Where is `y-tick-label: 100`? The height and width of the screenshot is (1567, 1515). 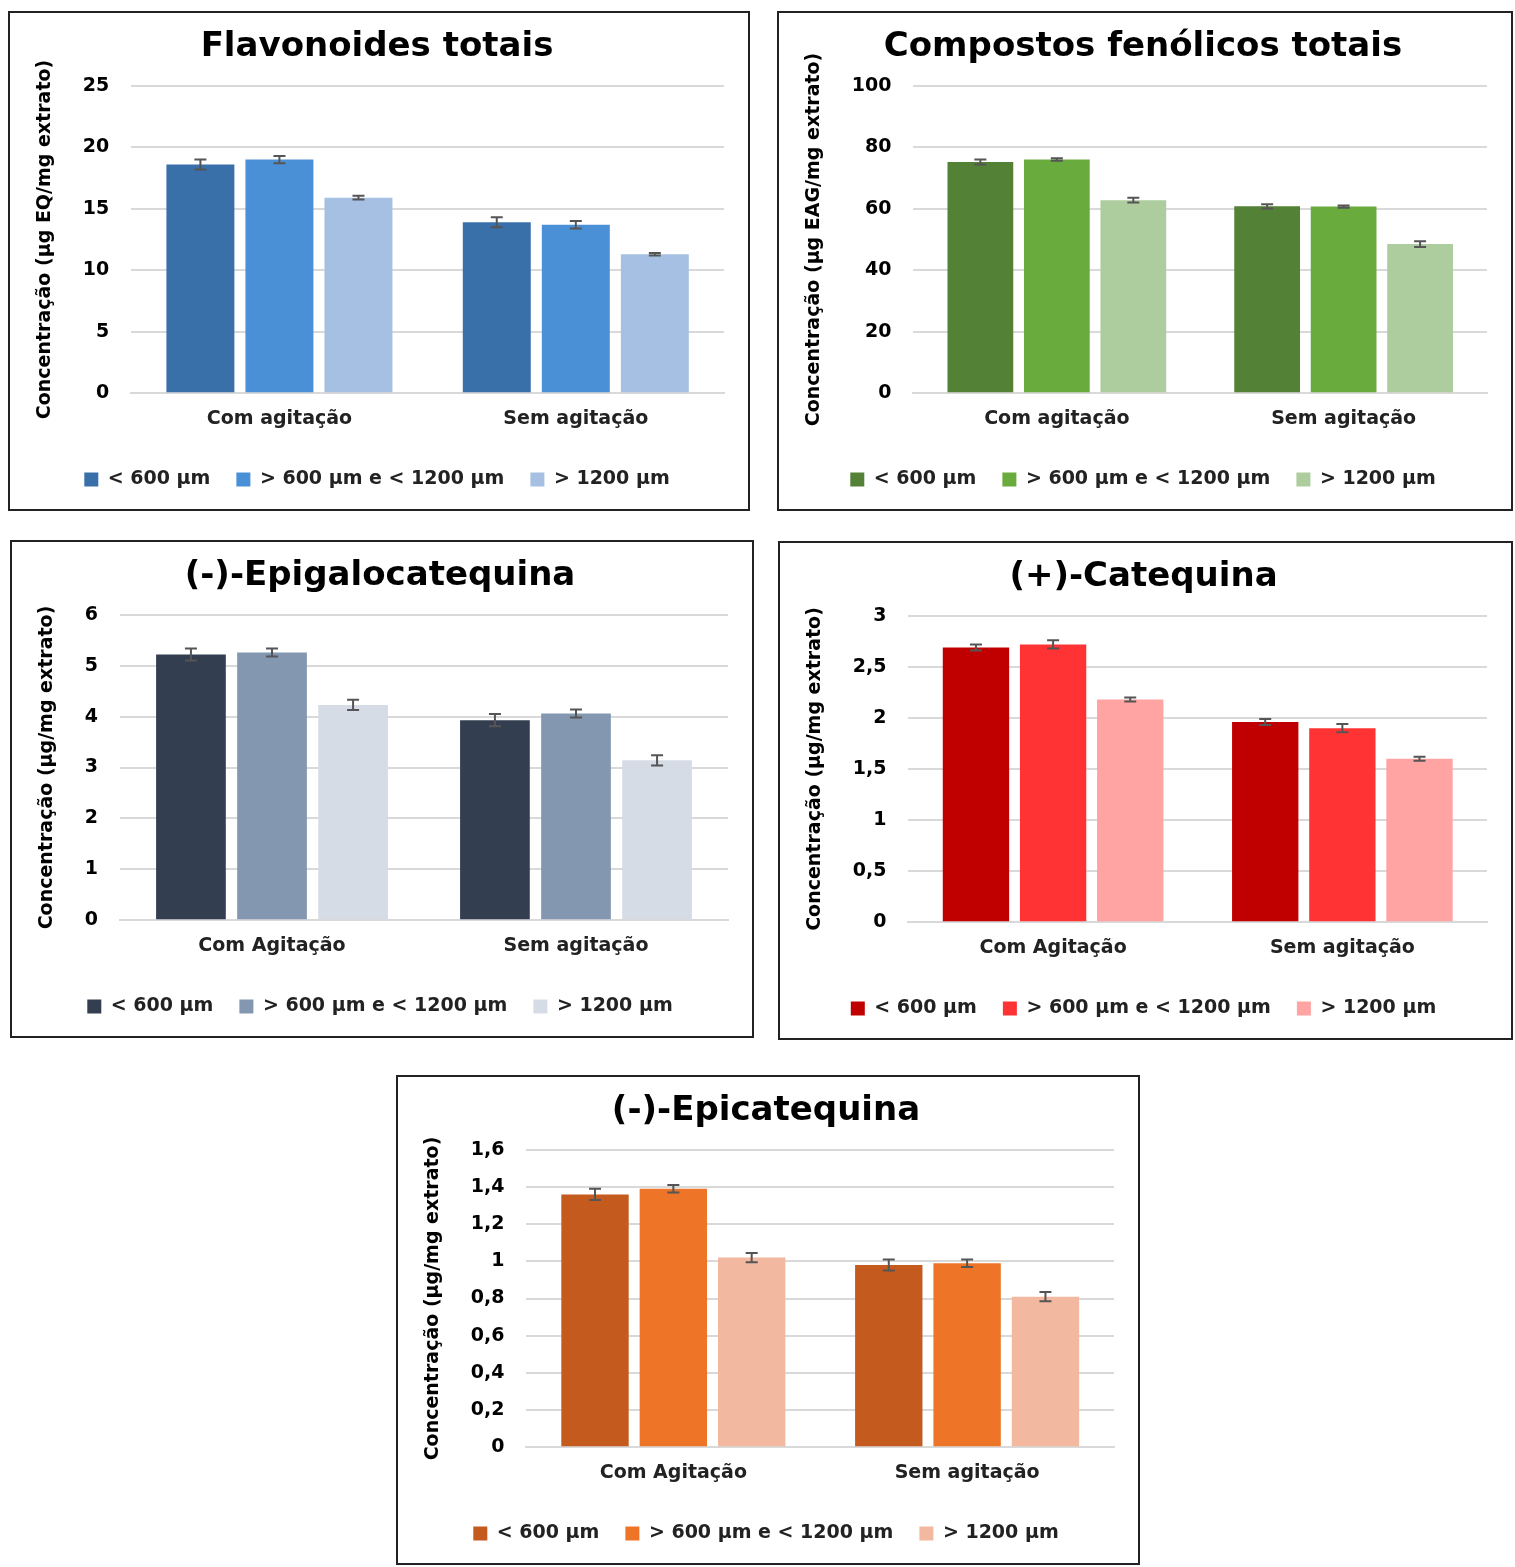 y-tick-label: 100 is located at coordinates (871, 83).